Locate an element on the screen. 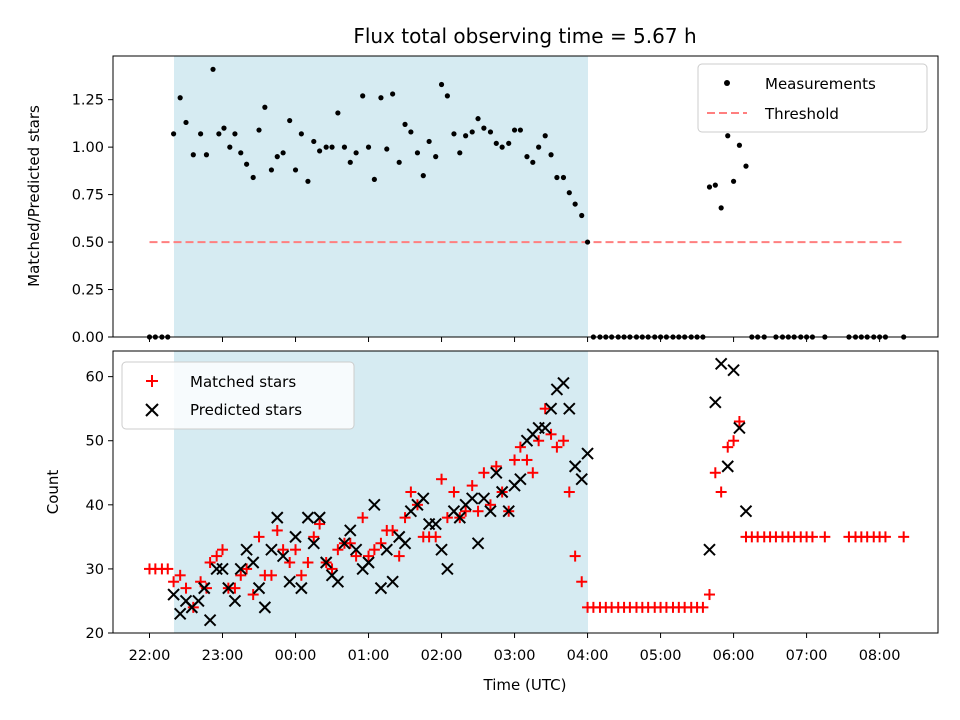 This screenshot has height=720, width=960. x-tick-label: 23:00 is located at coordinates (223, 656).